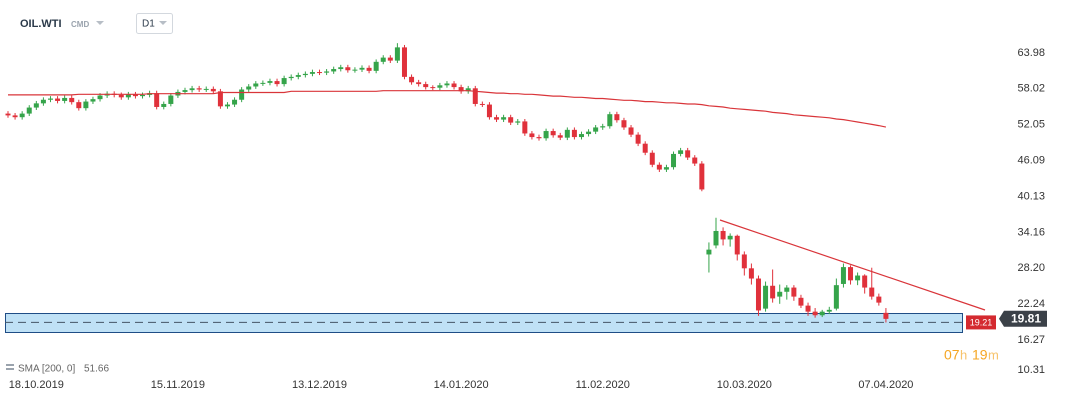 The width and height of the screenshot is (1069, 402). I want to click on y-tick-label: 63.98, so click(1031, 53).